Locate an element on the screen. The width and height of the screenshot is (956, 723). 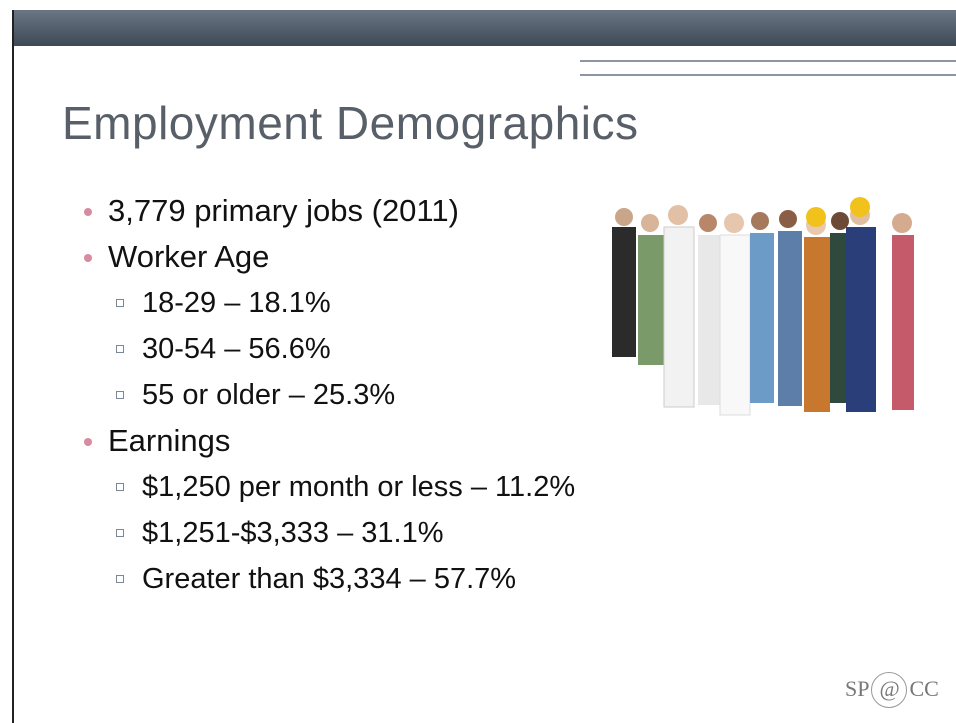
logo-text: SP is located at coordinates (857, 688).